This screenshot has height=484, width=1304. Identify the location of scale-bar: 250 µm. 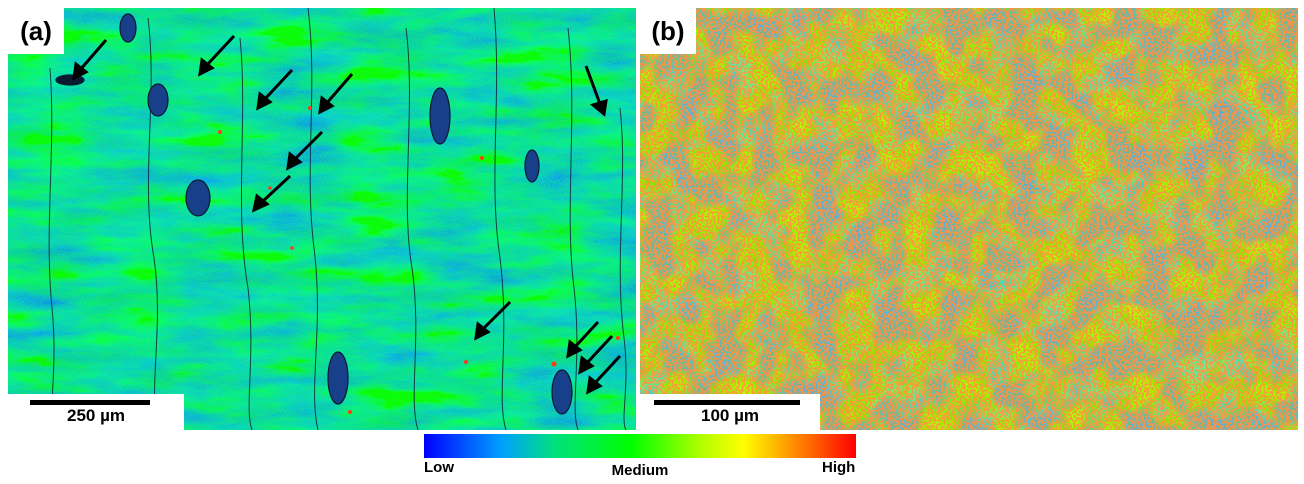
(96, 412).